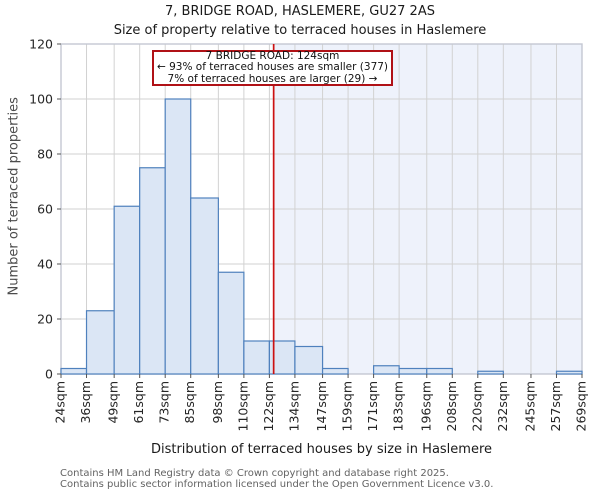 Image resolution: width=600 pixels, height=500 pixels. I want to click on y-tick-label: 0, so click(49, 374).